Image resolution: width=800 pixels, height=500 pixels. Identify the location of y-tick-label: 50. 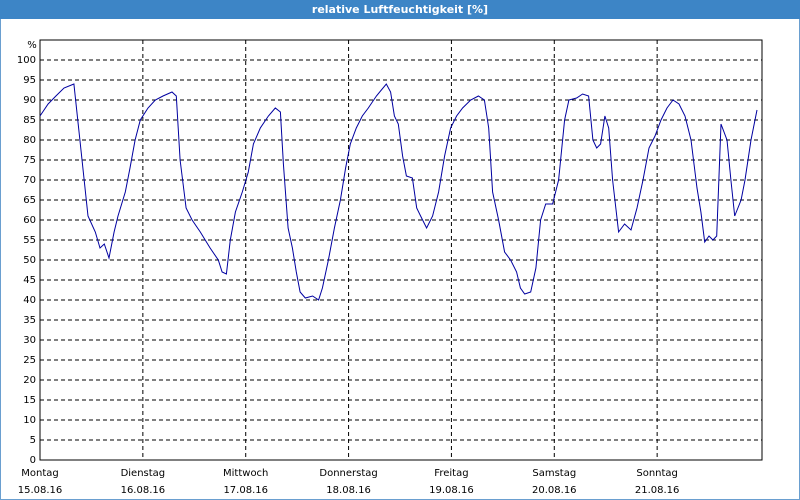
(29, 260).